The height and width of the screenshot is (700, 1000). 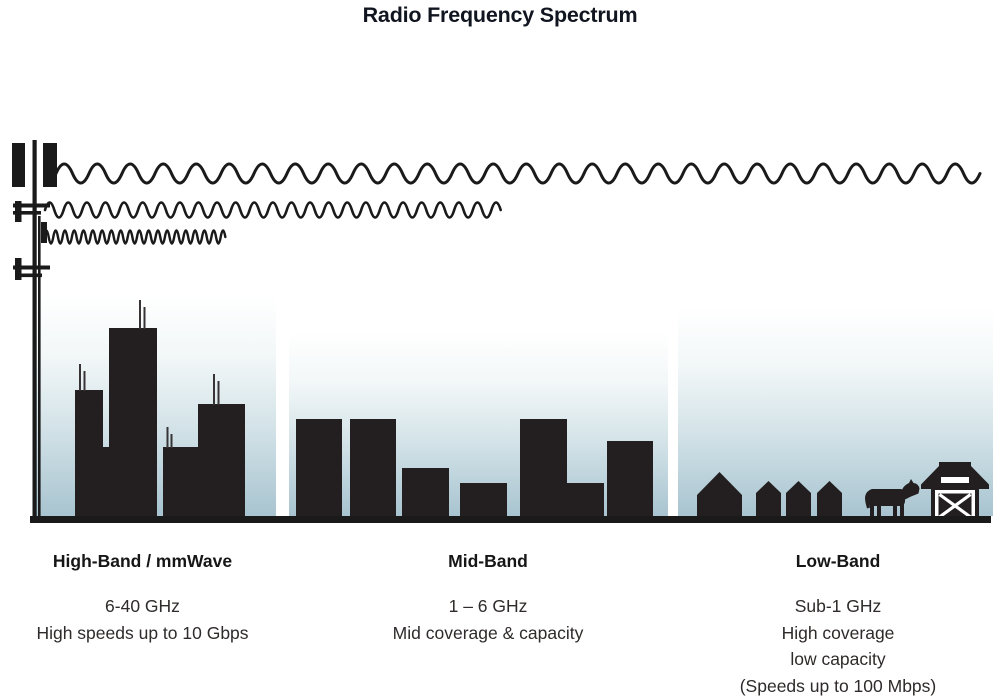 I want to click on mid-rise-buildings-icon, so click(x=474, y=468).